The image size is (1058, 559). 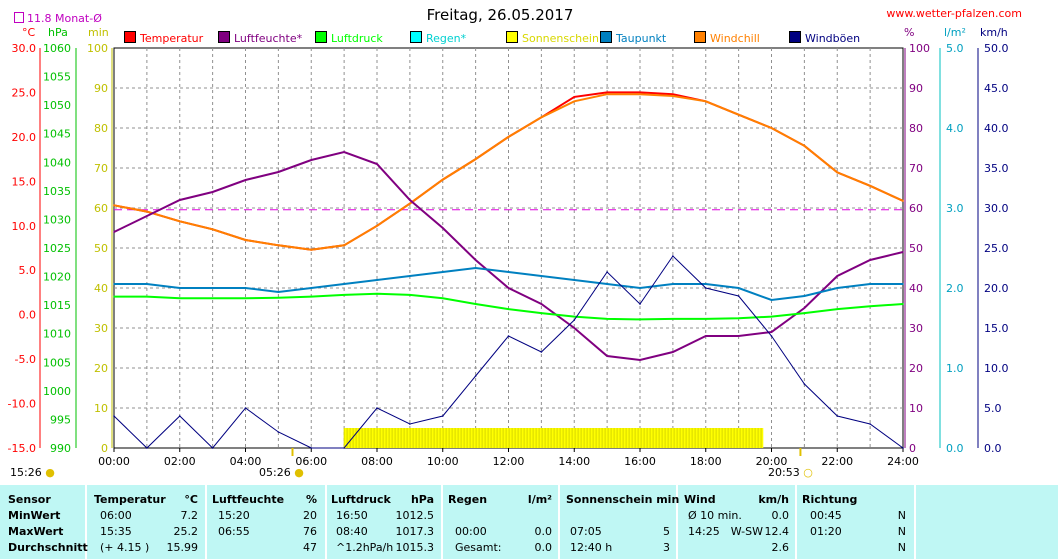 What do you see at coordinates (543, 547) in the screenshot?
I see `table-cell: 0.0` at bounding box center [543, 547].